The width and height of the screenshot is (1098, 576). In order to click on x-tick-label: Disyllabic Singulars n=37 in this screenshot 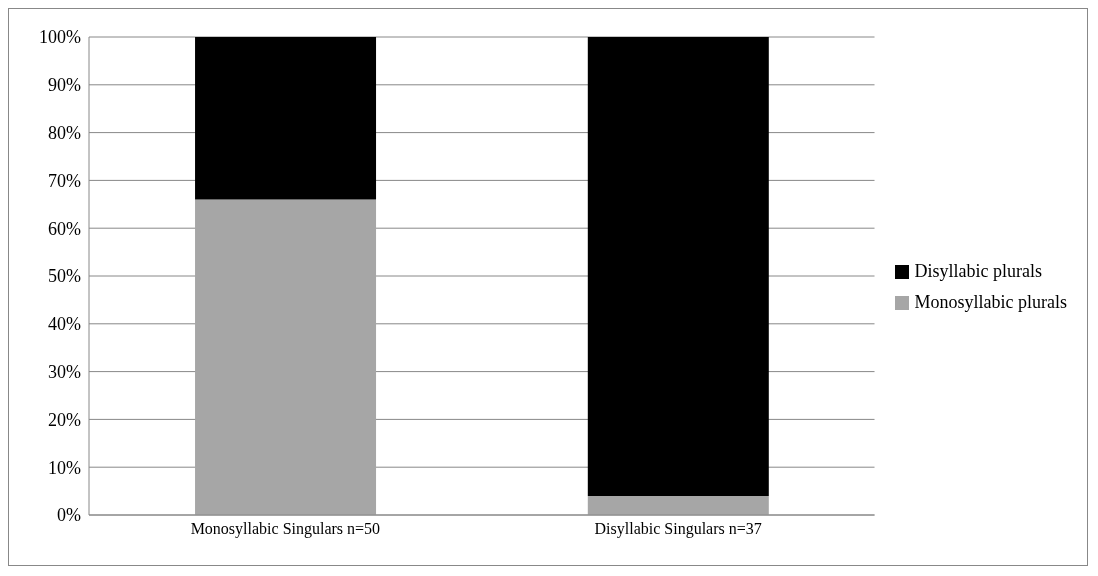, I will do `click(678, 529)`.